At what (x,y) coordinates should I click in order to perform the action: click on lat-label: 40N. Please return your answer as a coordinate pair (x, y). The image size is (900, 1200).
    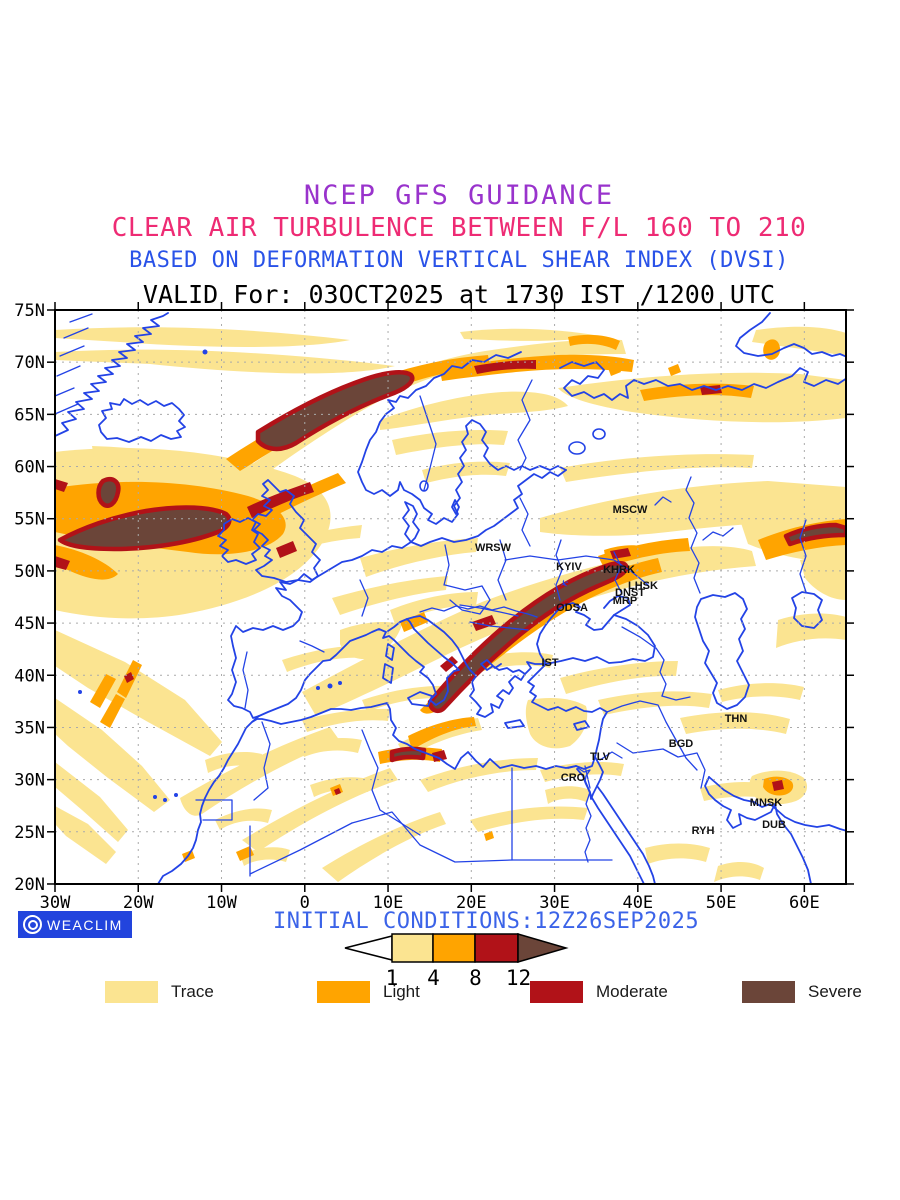
    Looking at the image, I should click on (29, 676).